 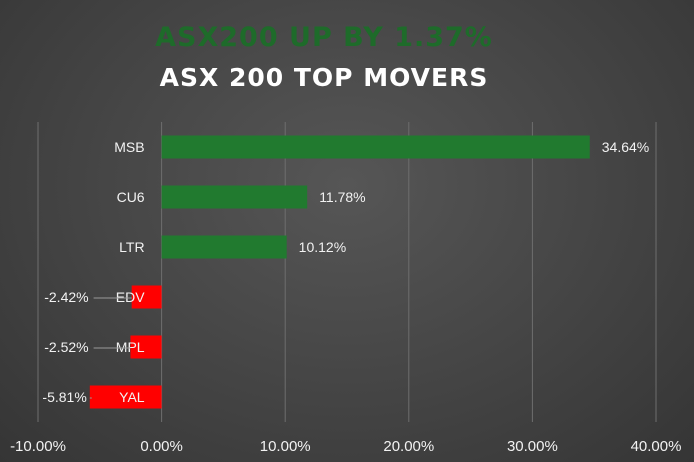 I want to click on x-tick-label: 0.00%, so click(x=161, y=446).